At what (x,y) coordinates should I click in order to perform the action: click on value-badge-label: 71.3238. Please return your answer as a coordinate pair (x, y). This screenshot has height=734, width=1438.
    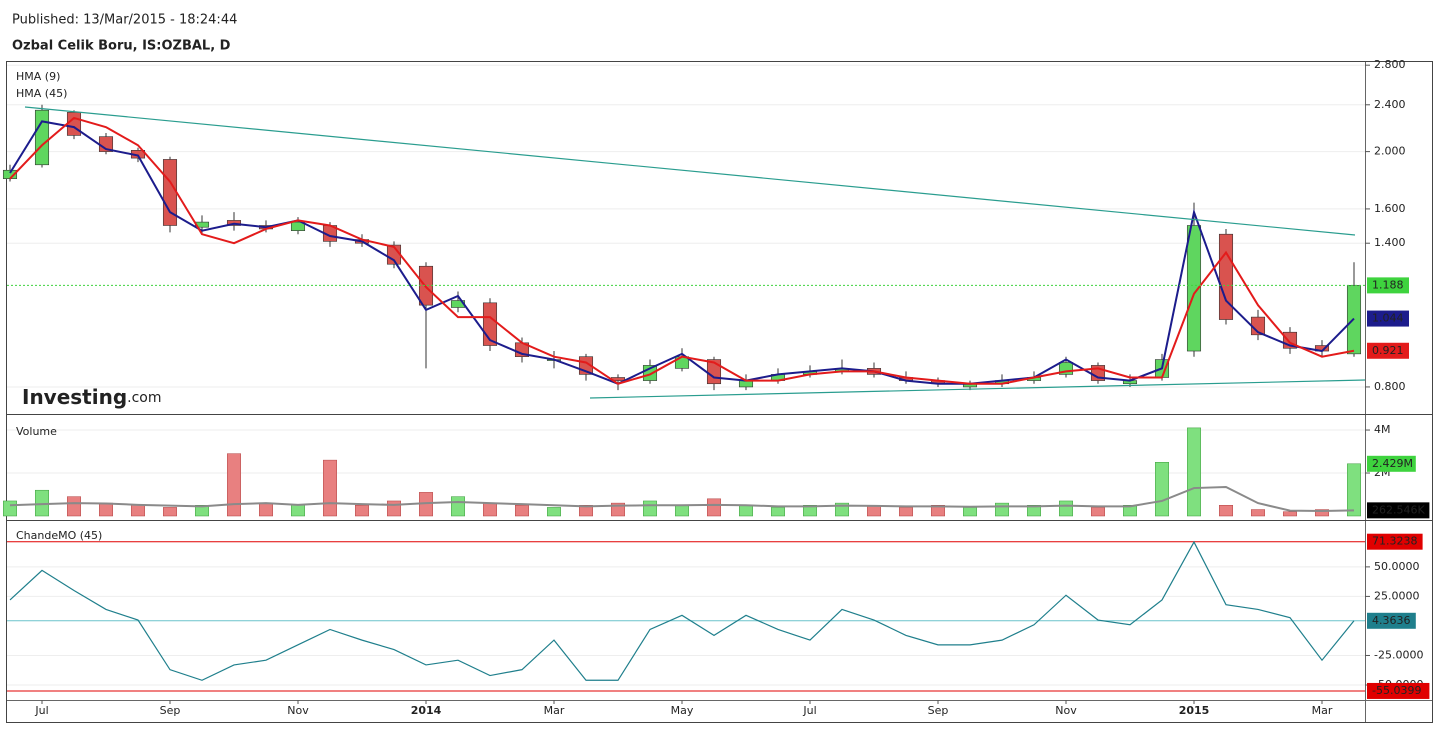
    Looking at the image, I should click on (1395, 541).